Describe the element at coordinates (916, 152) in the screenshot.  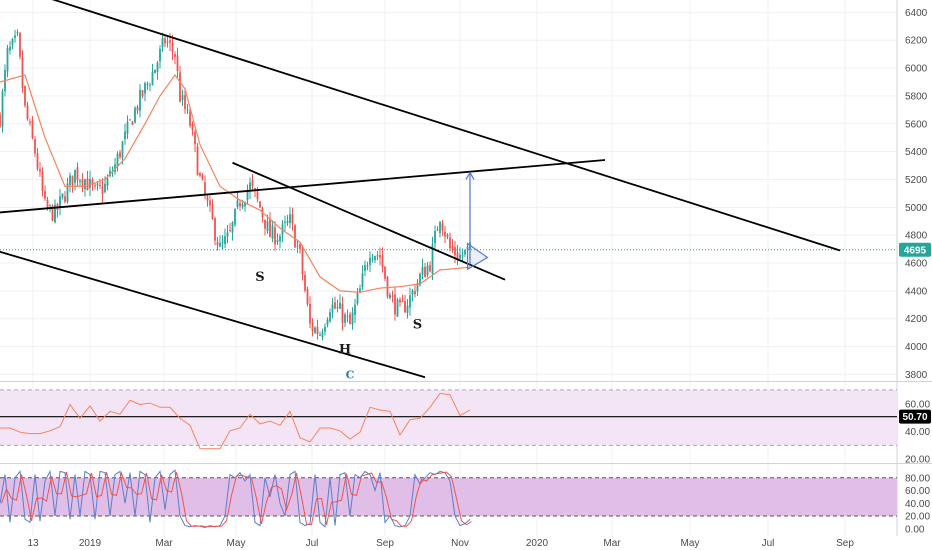
I see `price-tick-label: 5400` at that location.